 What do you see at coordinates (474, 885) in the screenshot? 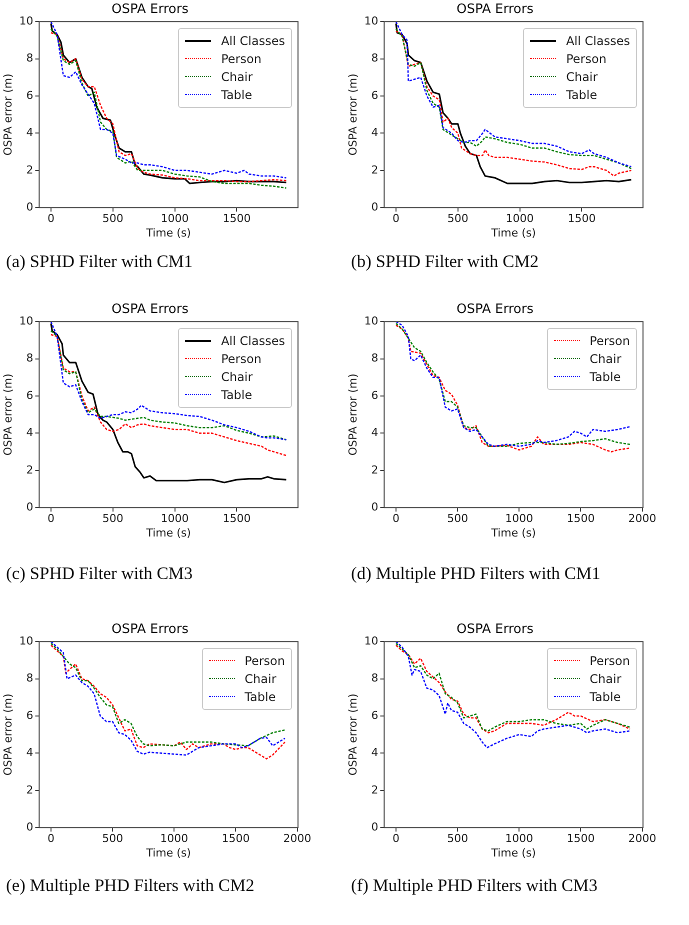
I see `text: (f) Multiple PHD Filters with CM3` at bounding box center [474, 885].